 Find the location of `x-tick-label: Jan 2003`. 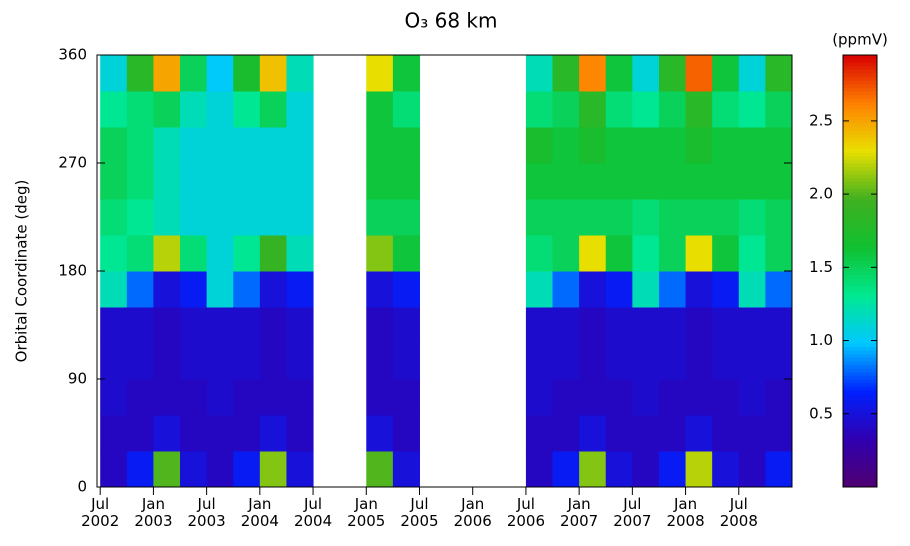

x-tick-label: Jan 2003 is located at coordinates (153, 512).